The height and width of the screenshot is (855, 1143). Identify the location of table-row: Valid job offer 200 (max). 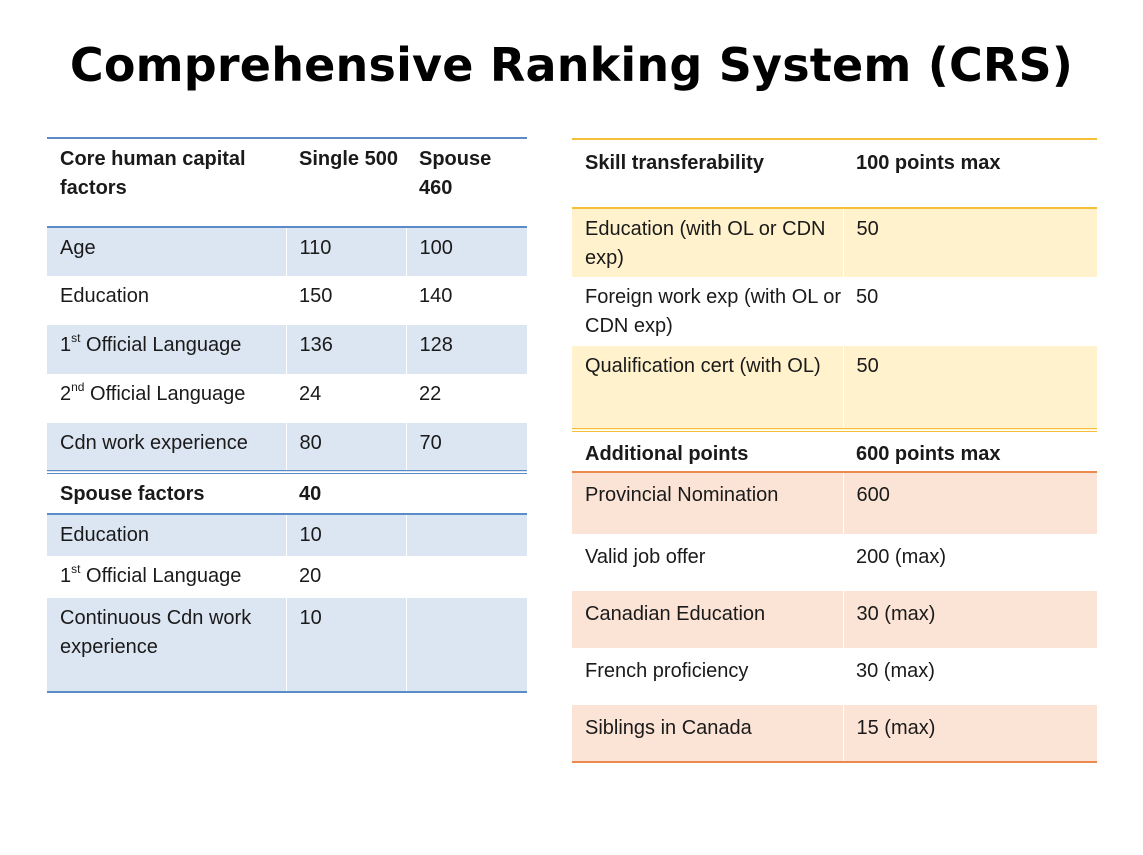
(834, 562).